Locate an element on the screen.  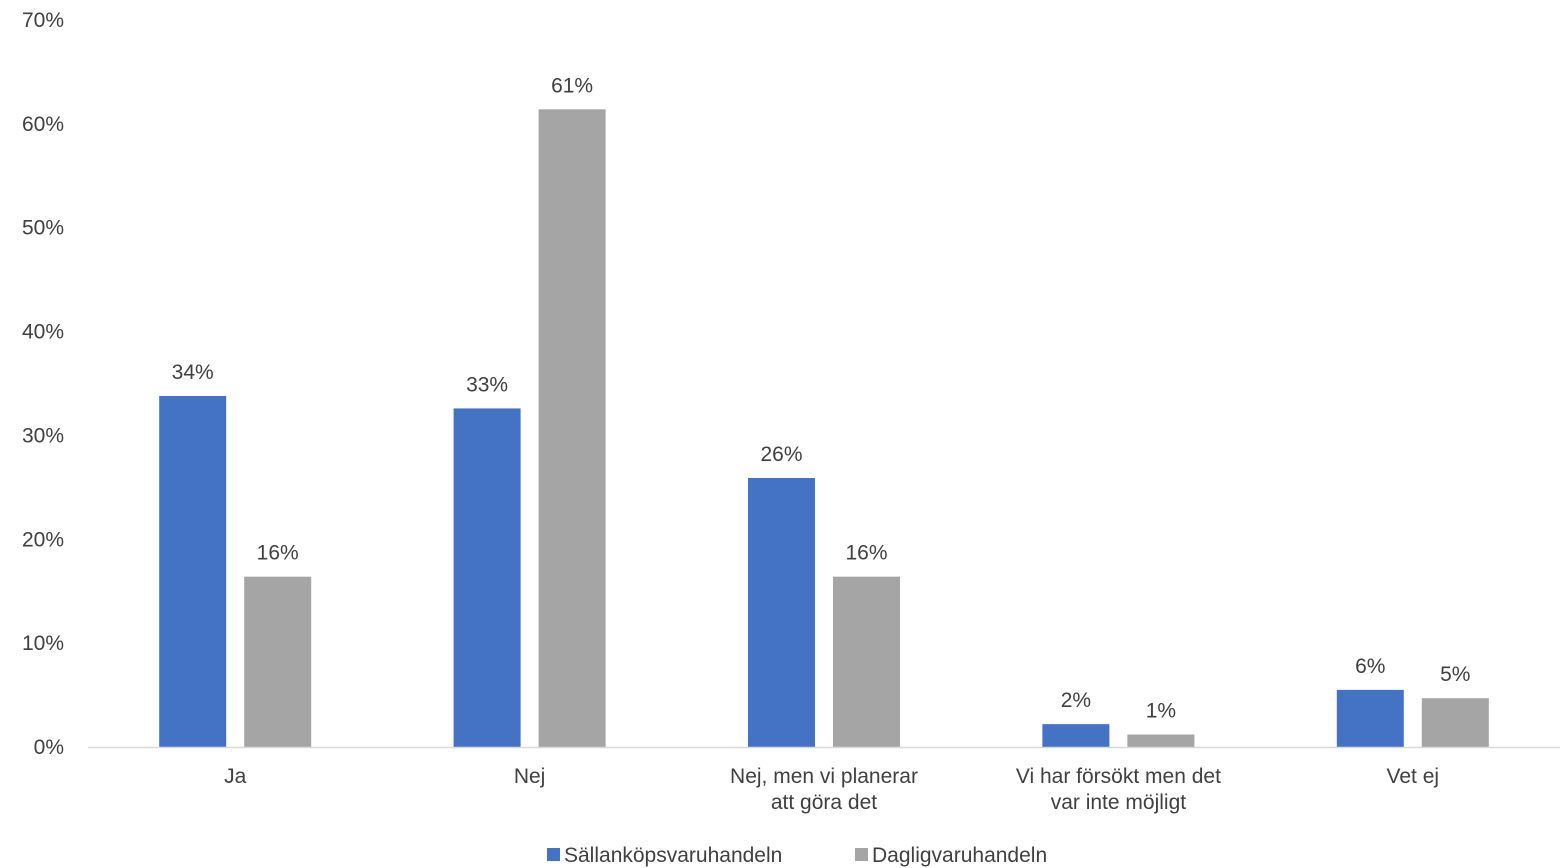
data-label: 61% is located at coordinates (572, 85).